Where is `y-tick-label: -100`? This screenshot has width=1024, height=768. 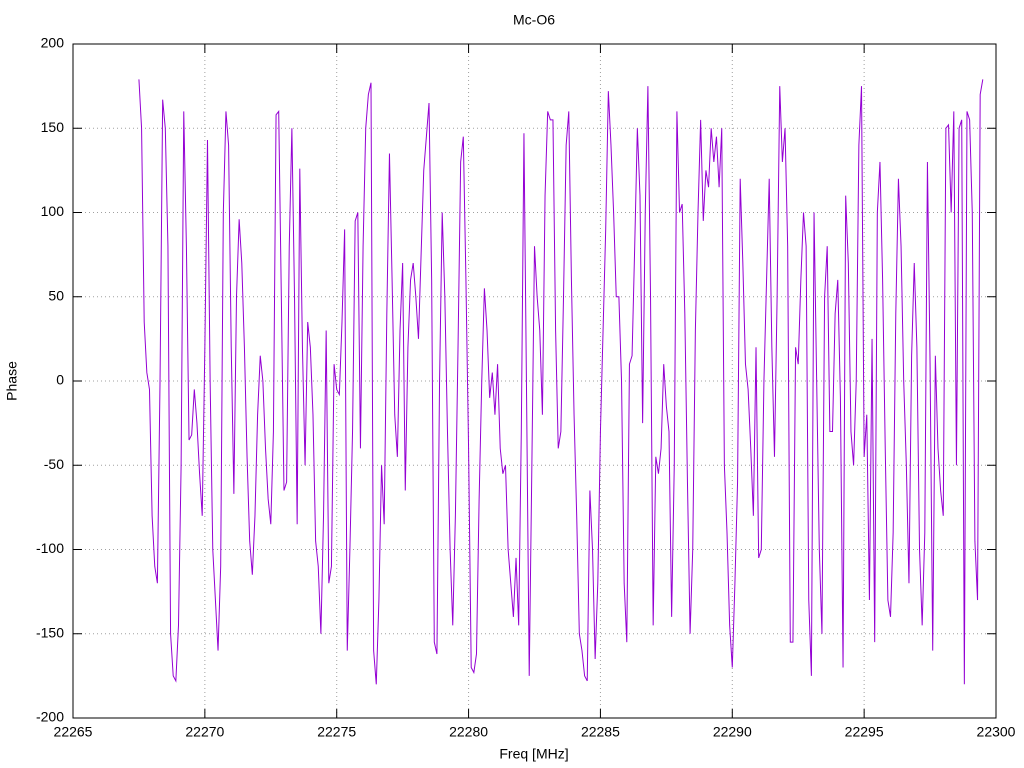 y-tick-label: -100 is located at coordinates (50, 548).